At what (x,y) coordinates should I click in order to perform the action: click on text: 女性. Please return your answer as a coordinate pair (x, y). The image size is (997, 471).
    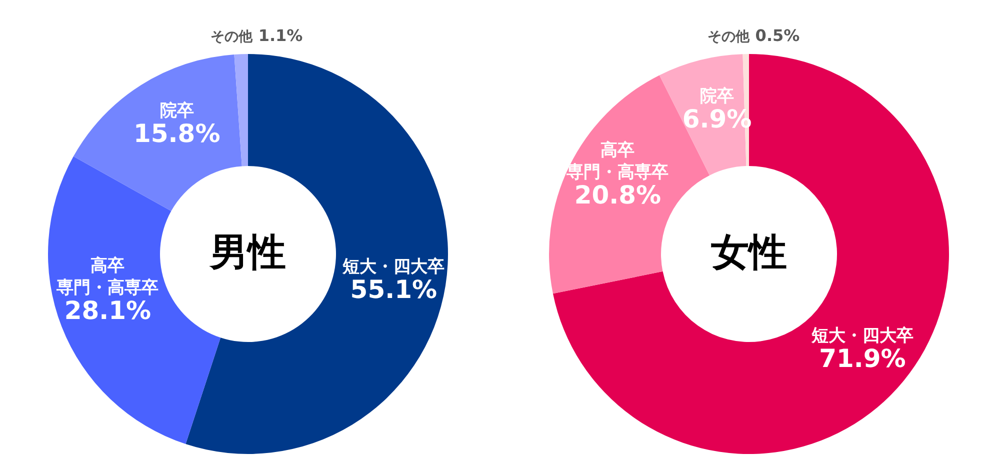
    Looking at the image, I should click on (749, 252).